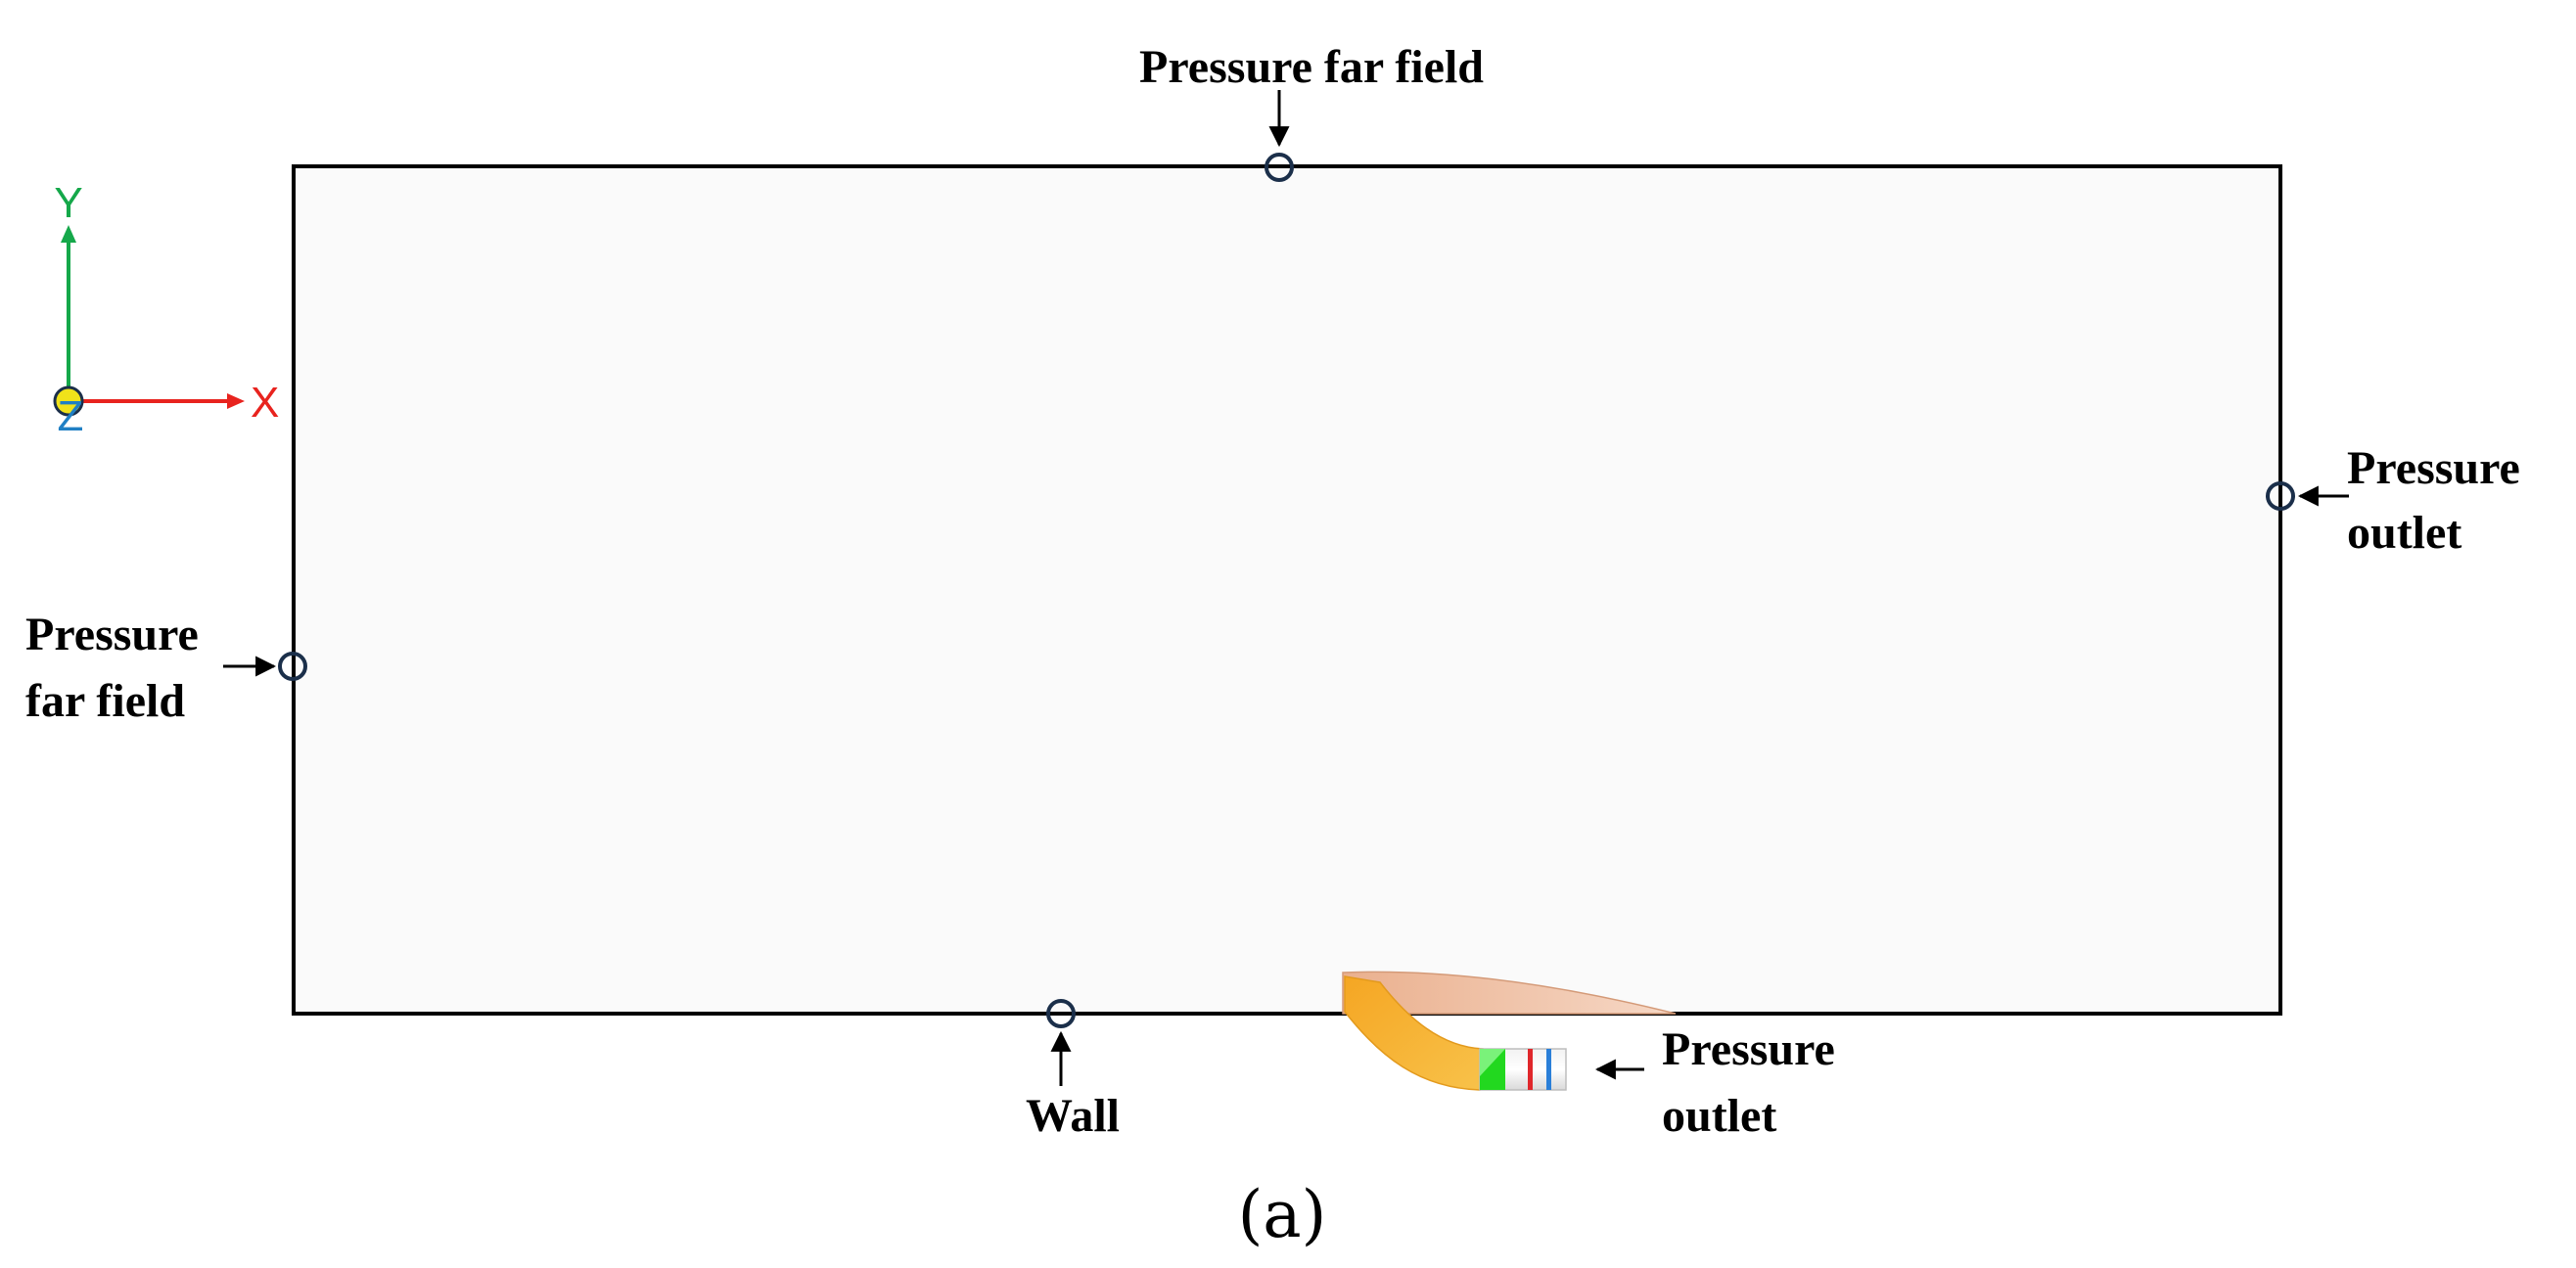 This screenshot has height=1268, width=2576. Describe the element at coordinates (1311, 67) in the screenshot. I see `top-label: Pressure far field` at that location.